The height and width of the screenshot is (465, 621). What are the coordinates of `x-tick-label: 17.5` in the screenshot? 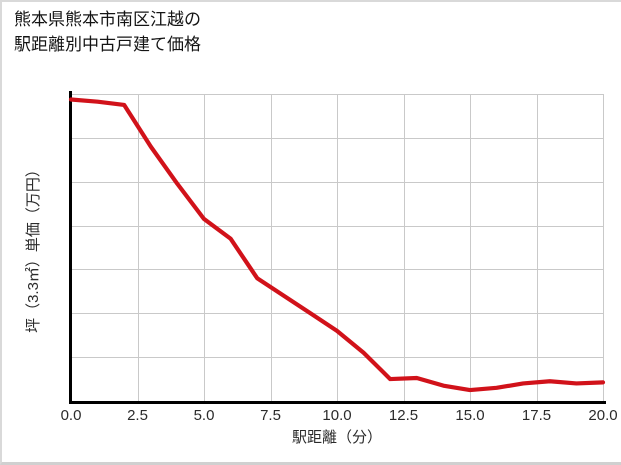 It's located at (536, 415).